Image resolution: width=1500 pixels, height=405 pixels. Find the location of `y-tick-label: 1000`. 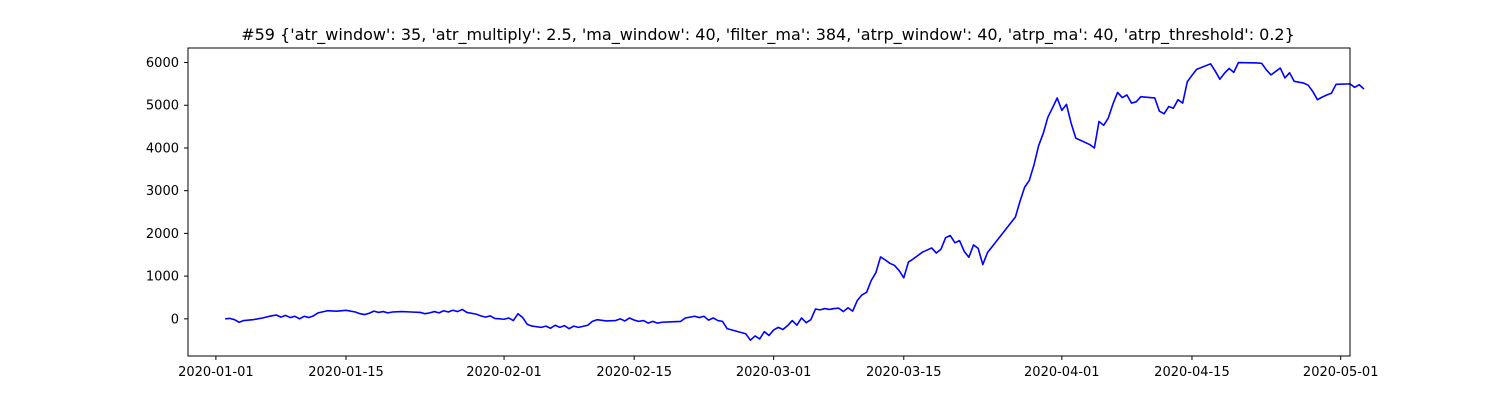

y-tick-label: 1000 is located at coordinates (162, 277).